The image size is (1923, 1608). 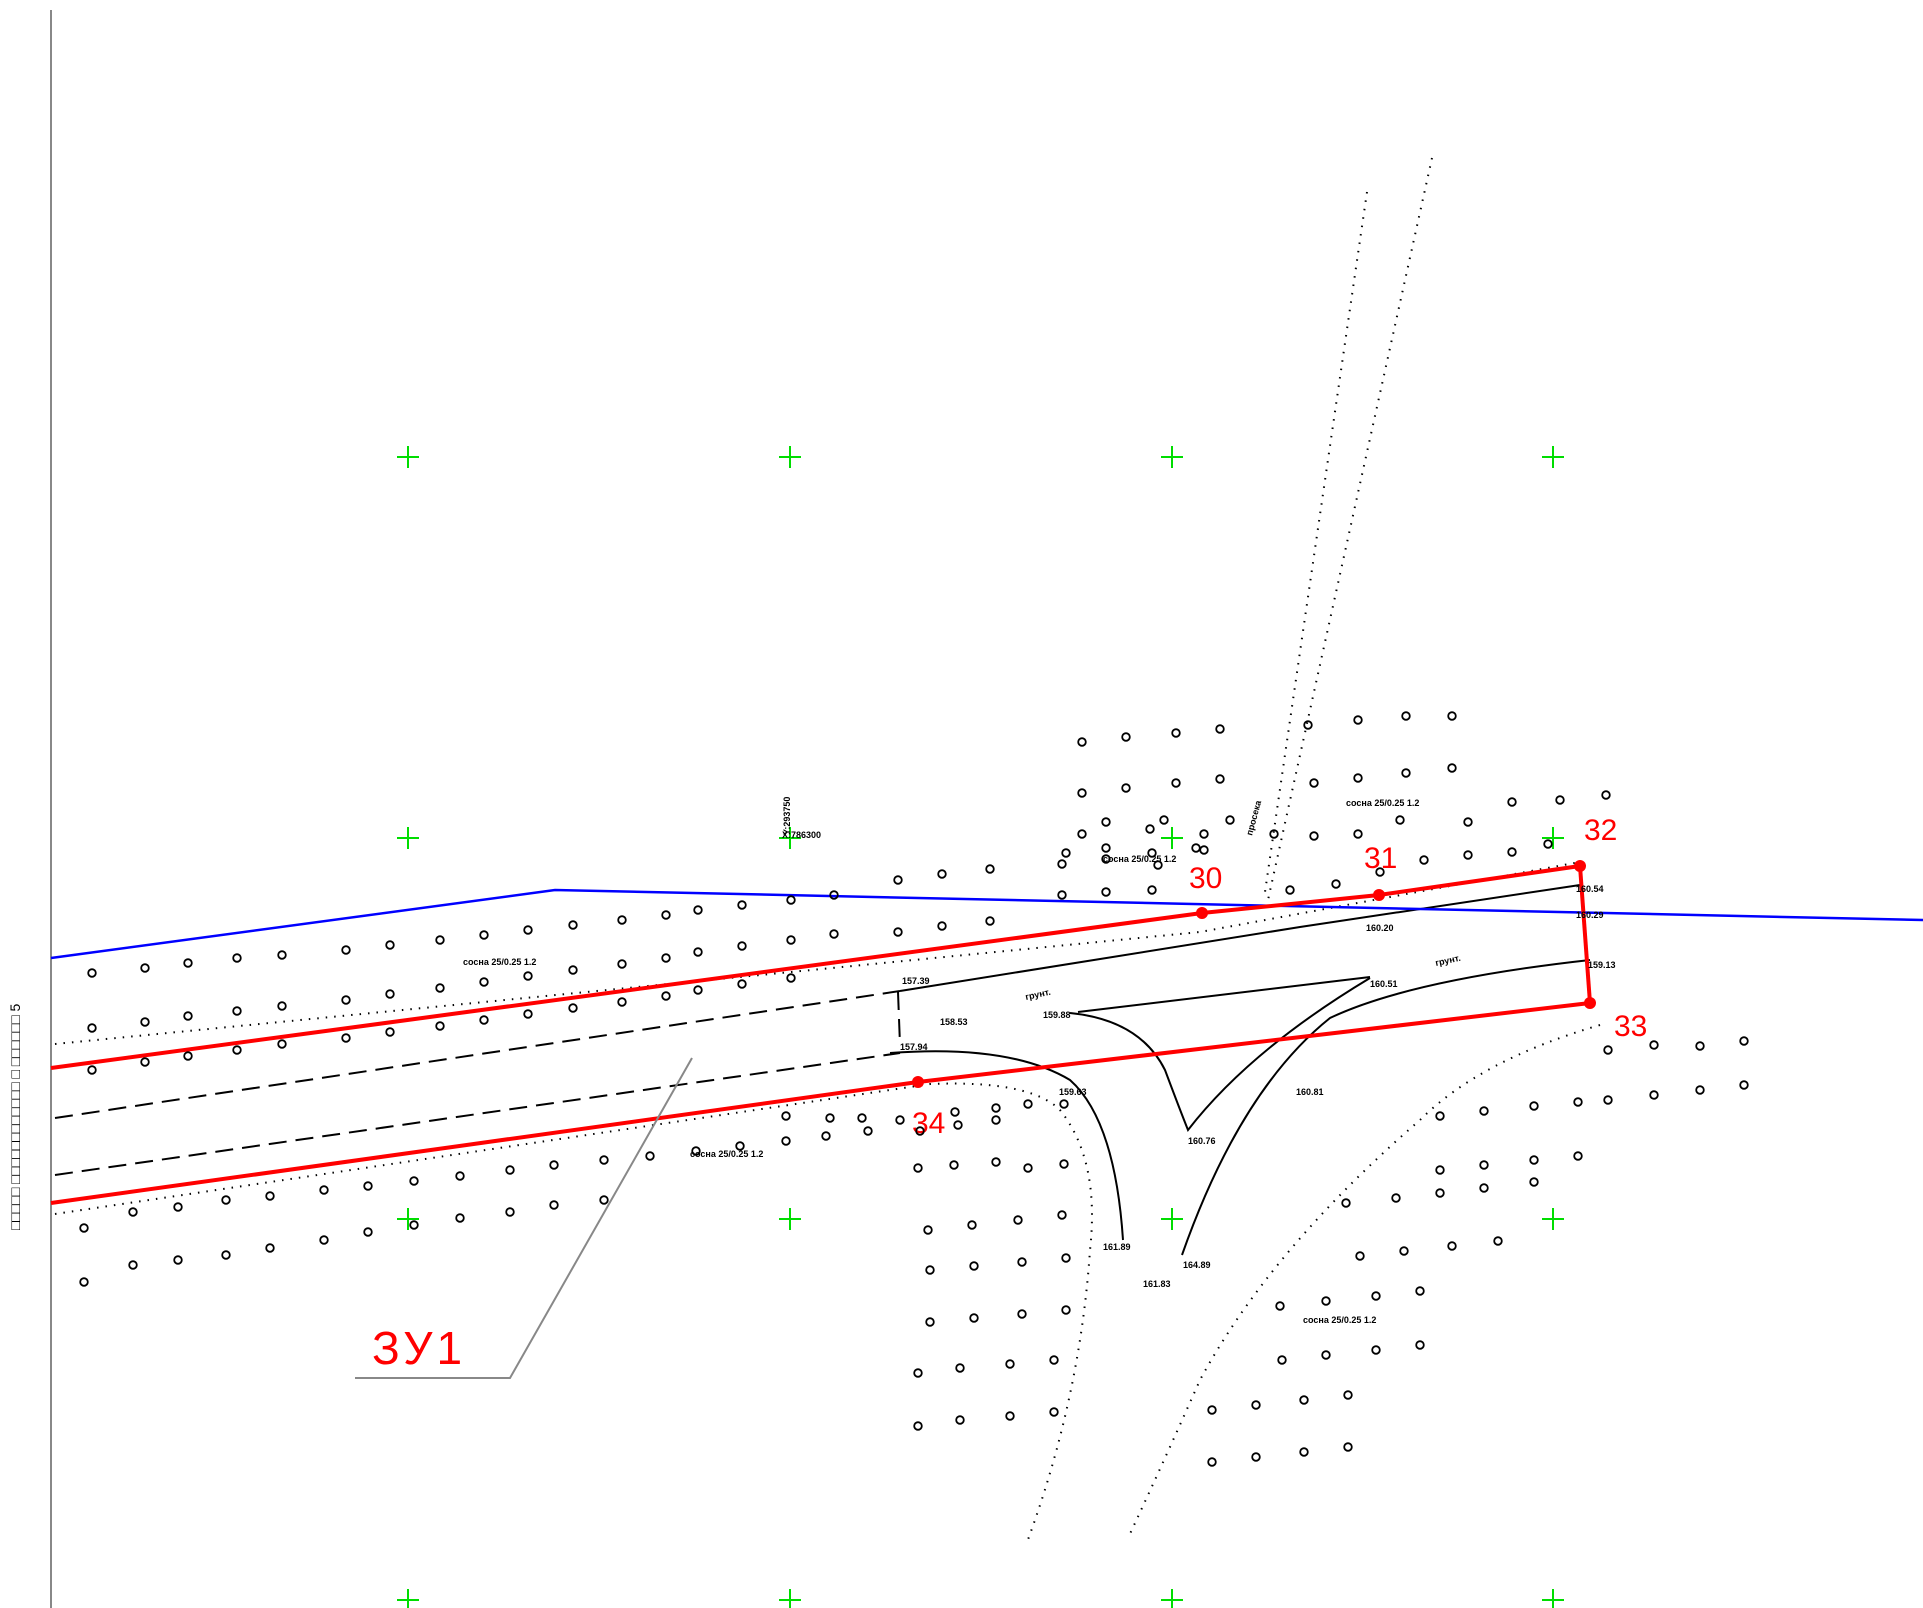 I want to click on terrain-label: грунт., so click(x=1037, y=994).